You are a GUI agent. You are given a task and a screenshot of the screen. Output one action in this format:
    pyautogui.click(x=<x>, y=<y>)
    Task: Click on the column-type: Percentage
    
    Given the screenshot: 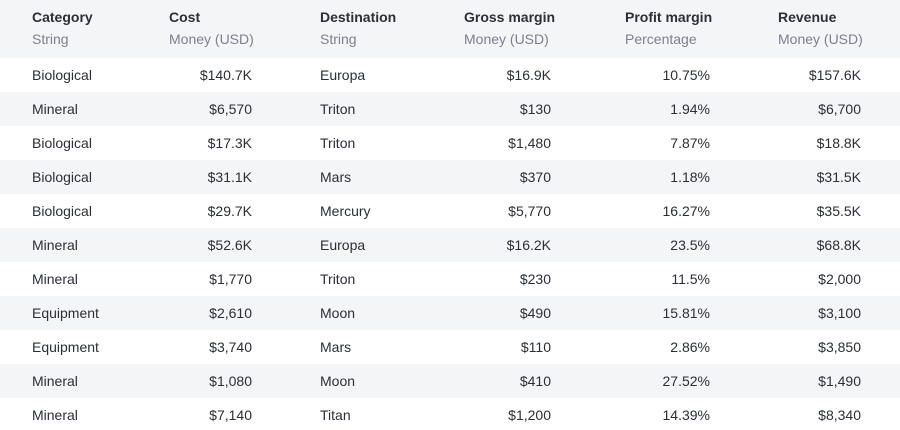 What is the action you would take?
    pyautogui.click(x=661, y=39)
    